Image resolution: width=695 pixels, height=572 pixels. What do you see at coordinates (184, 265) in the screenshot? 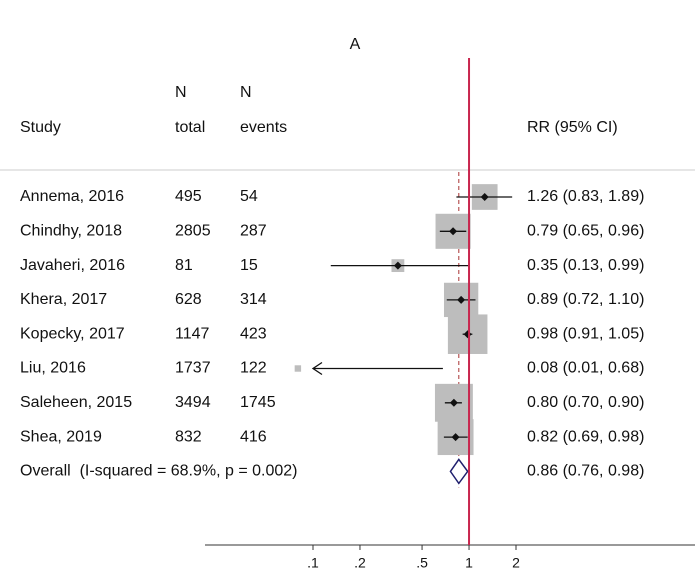
I see `total-label: 81` at bounding box center [184, 265].